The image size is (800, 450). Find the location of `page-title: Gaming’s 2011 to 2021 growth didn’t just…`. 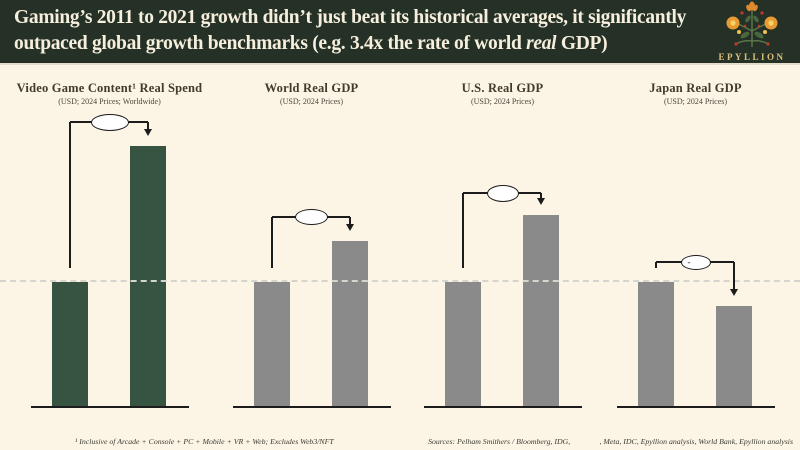

page-title: Gaming’s 2011 to 2021 growth didn’t just… is located at coordinates (369, 31).